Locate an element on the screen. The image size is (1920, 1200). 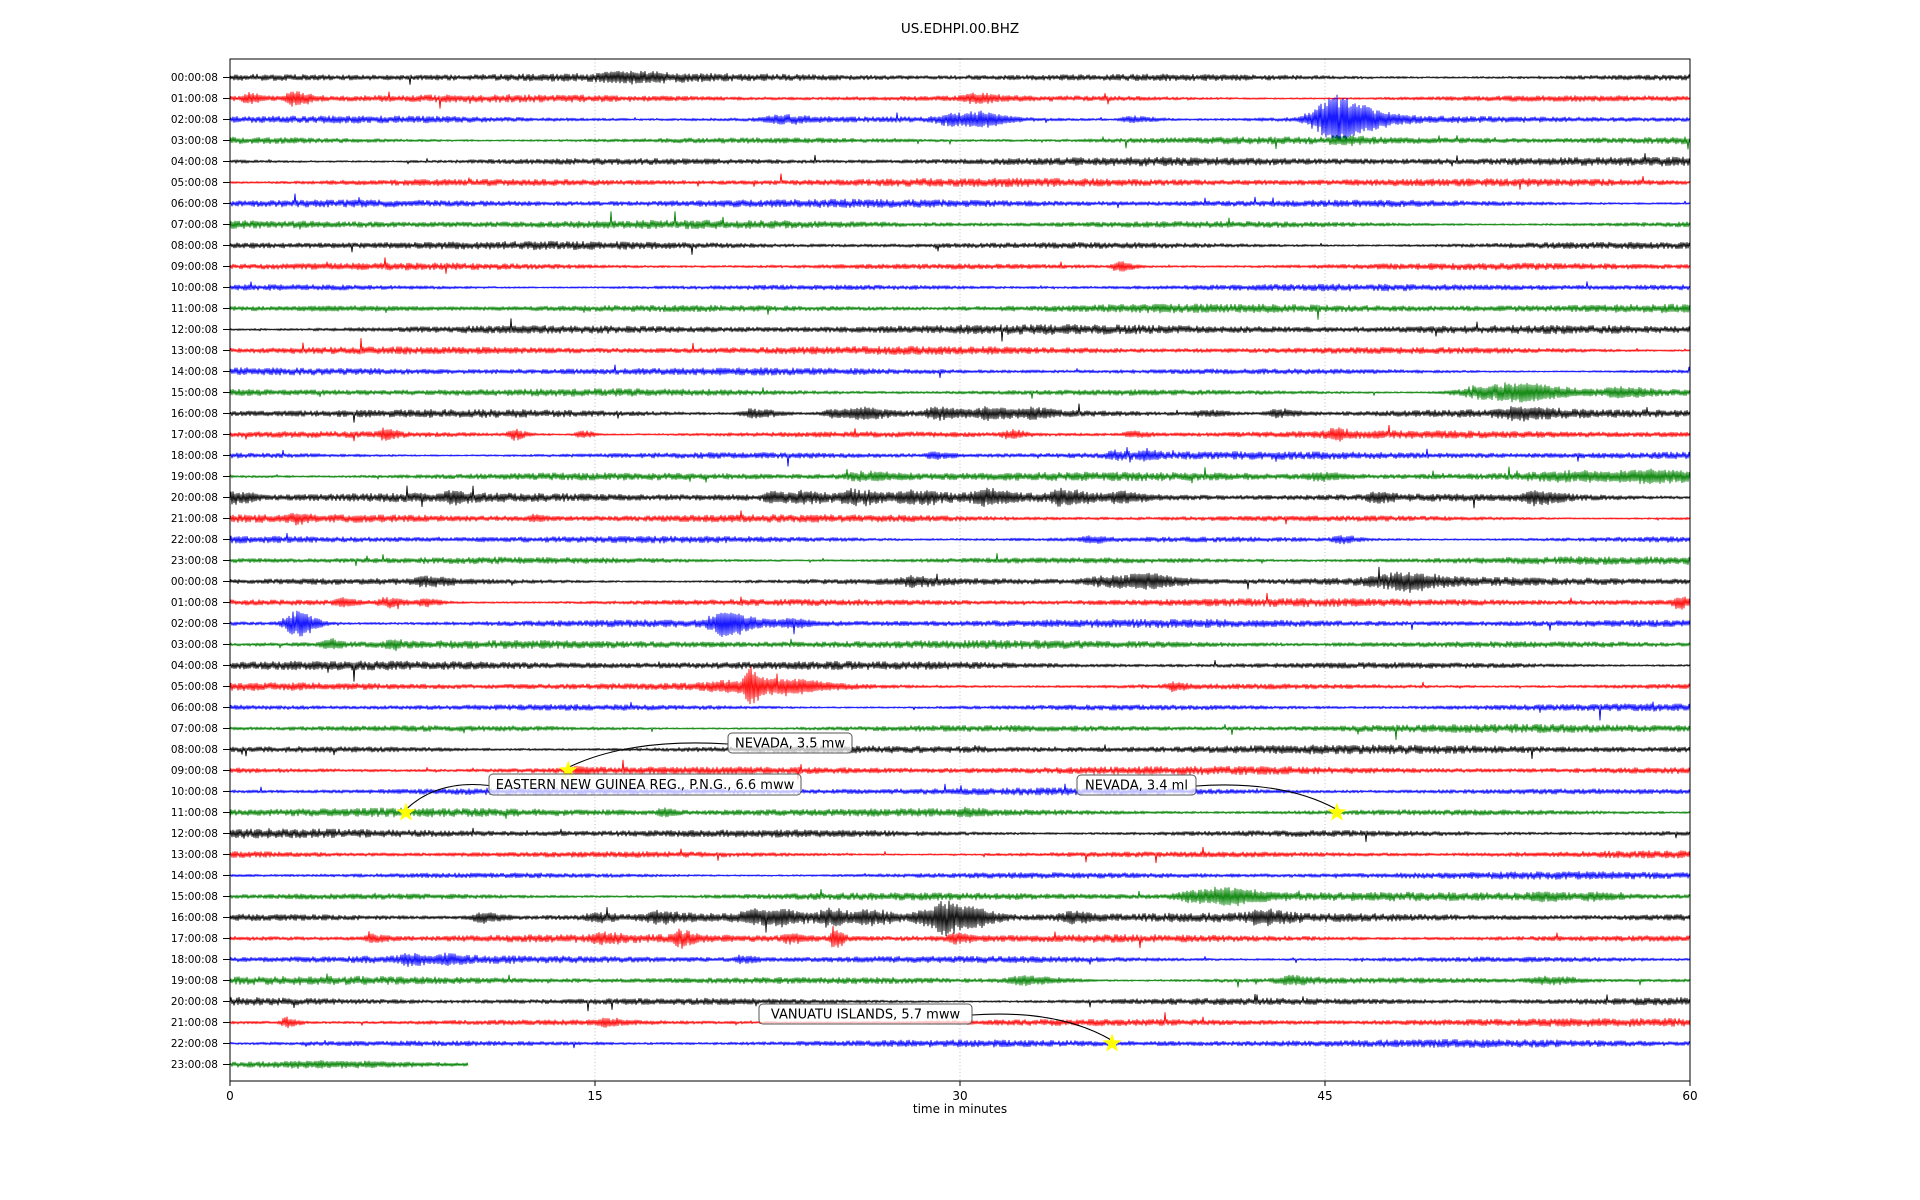
event-annotation-label: VANUATU ISLANDS, 5.7 mww is located at coordinates (866, 1015).